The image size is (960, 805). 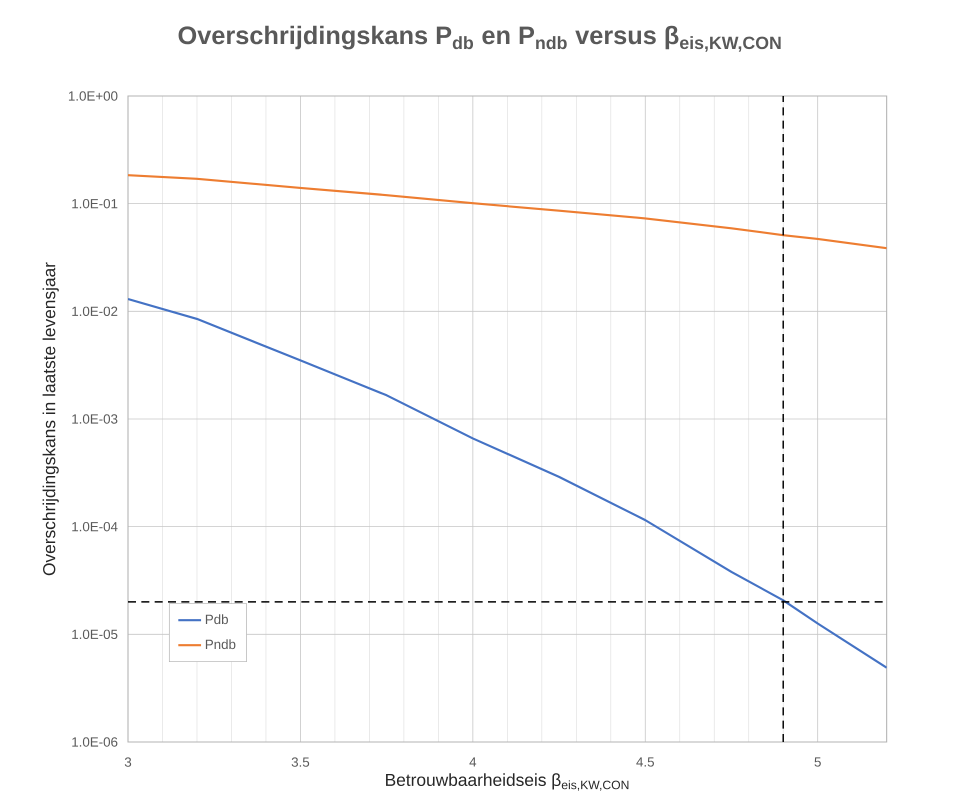 What do you see at coordinates (817, 762) in the screenshot?
I see `x-tick-label: 5` at bounding box center [817, 762].